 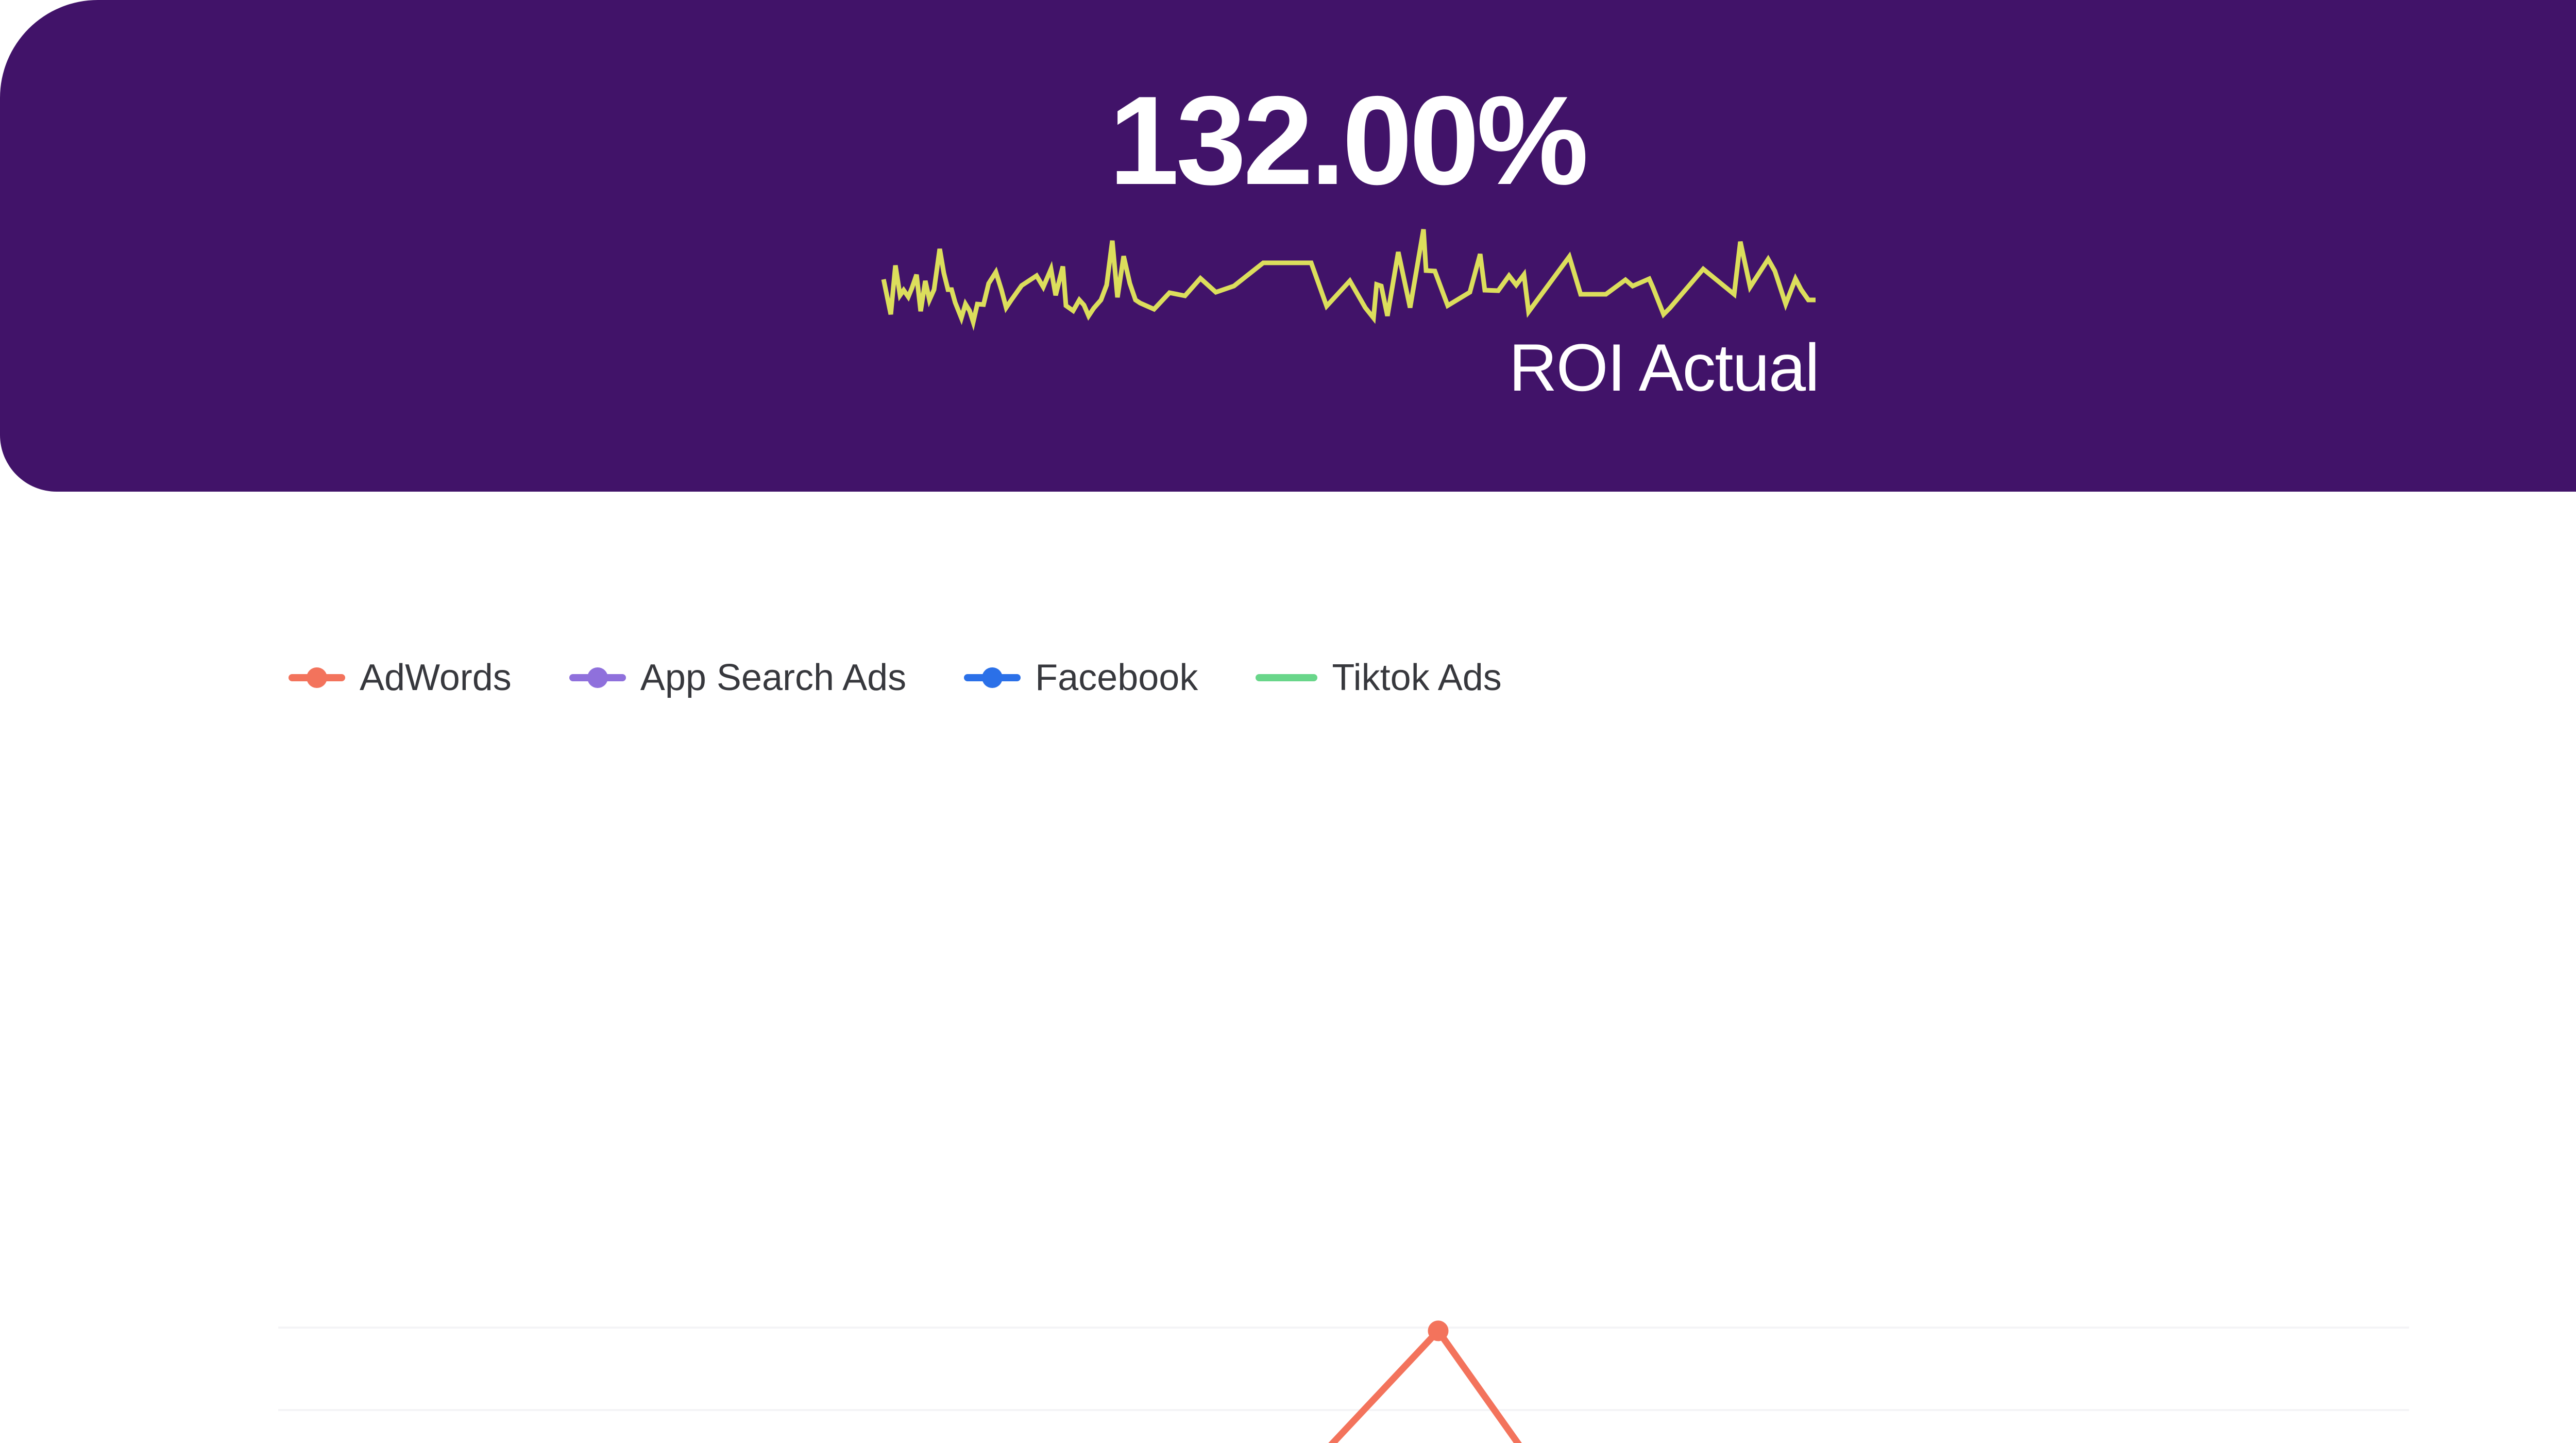 I want to click on chart-series, so click(x=1361, y=1381).